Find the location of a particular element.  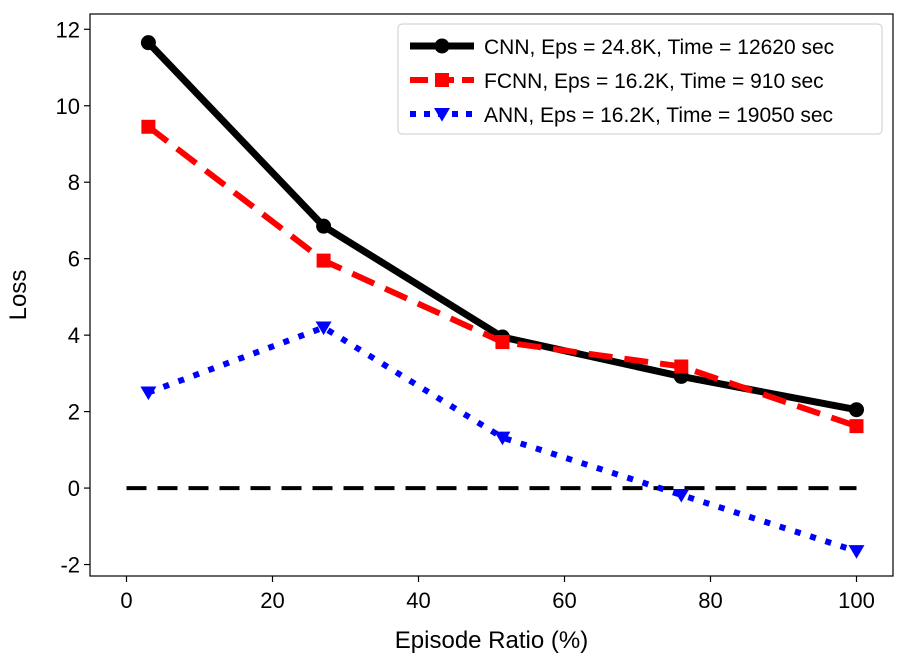

legend-entry: FCNN, Eps = 16.2K, Time = 910 sec is located at coordinates (617, 81).